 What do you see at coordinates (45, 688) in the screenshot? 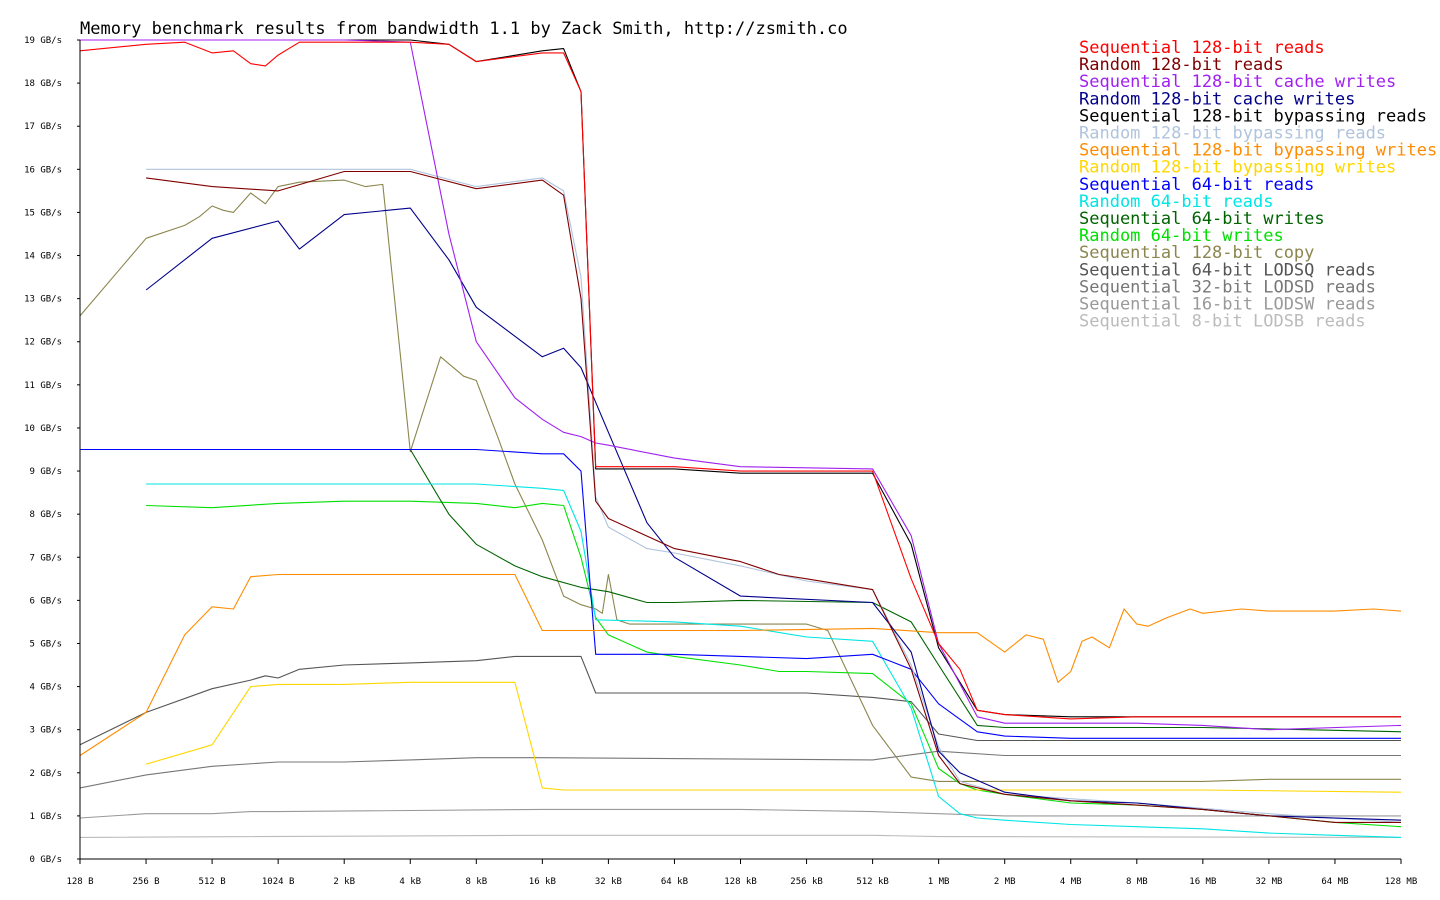
I see `y-tick-label: 4 GB/s` at bounding box center [45, 688].